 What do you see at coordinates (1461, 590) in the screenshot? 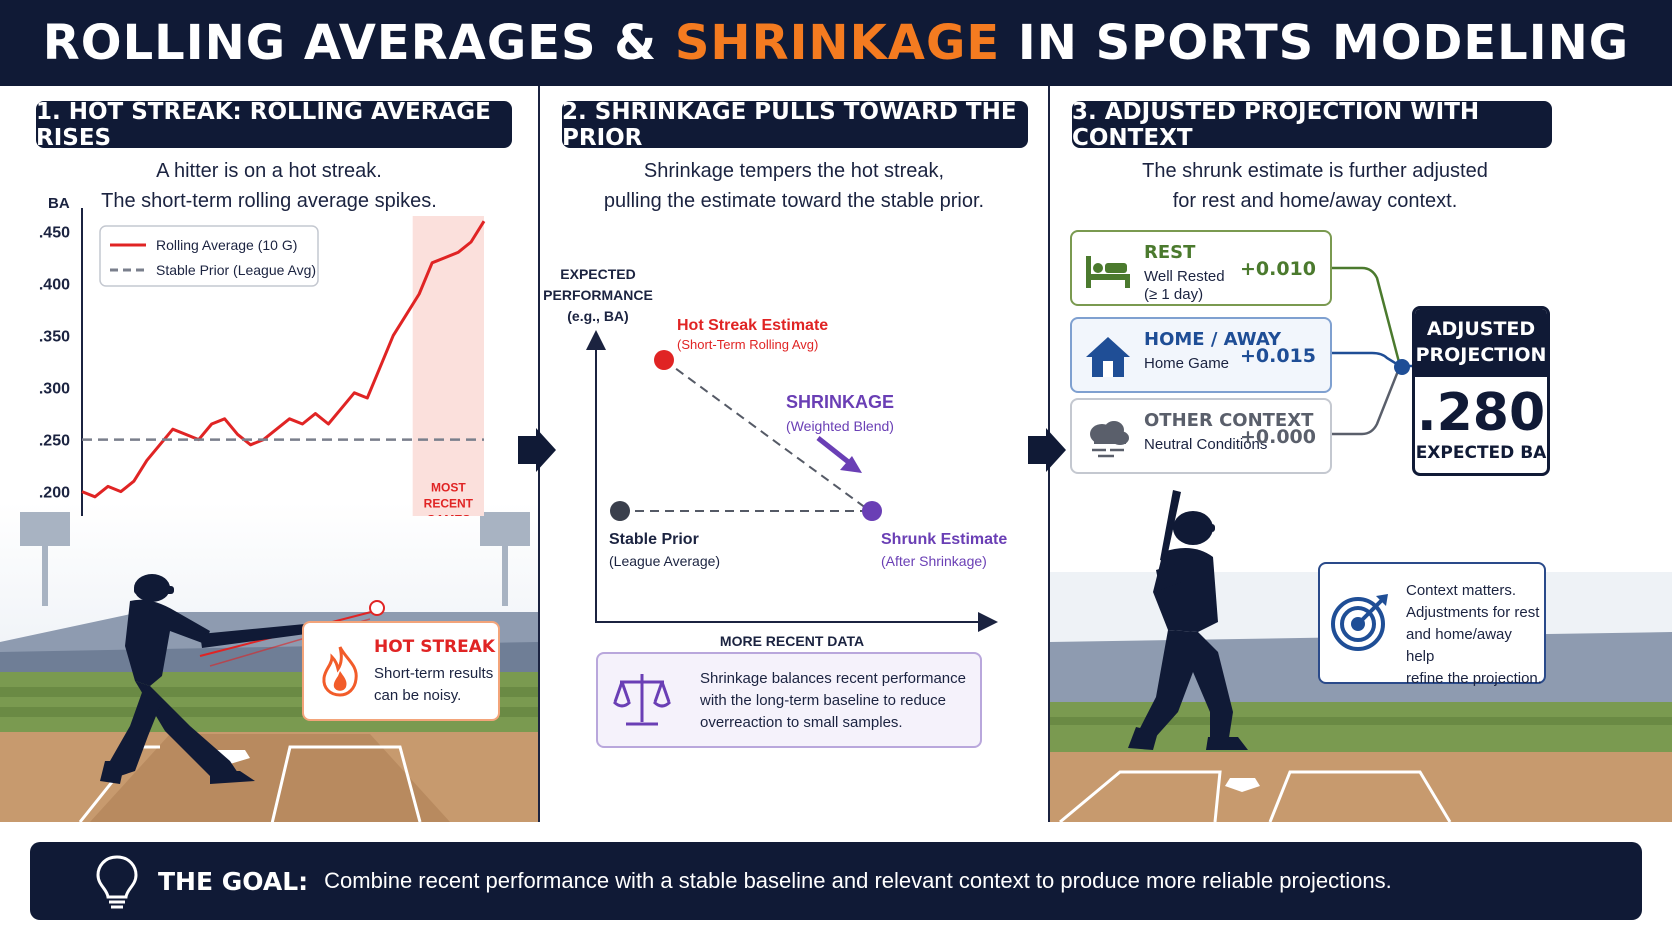
I see `context-line1: Context matters.` at bounding box center [1461, 590].